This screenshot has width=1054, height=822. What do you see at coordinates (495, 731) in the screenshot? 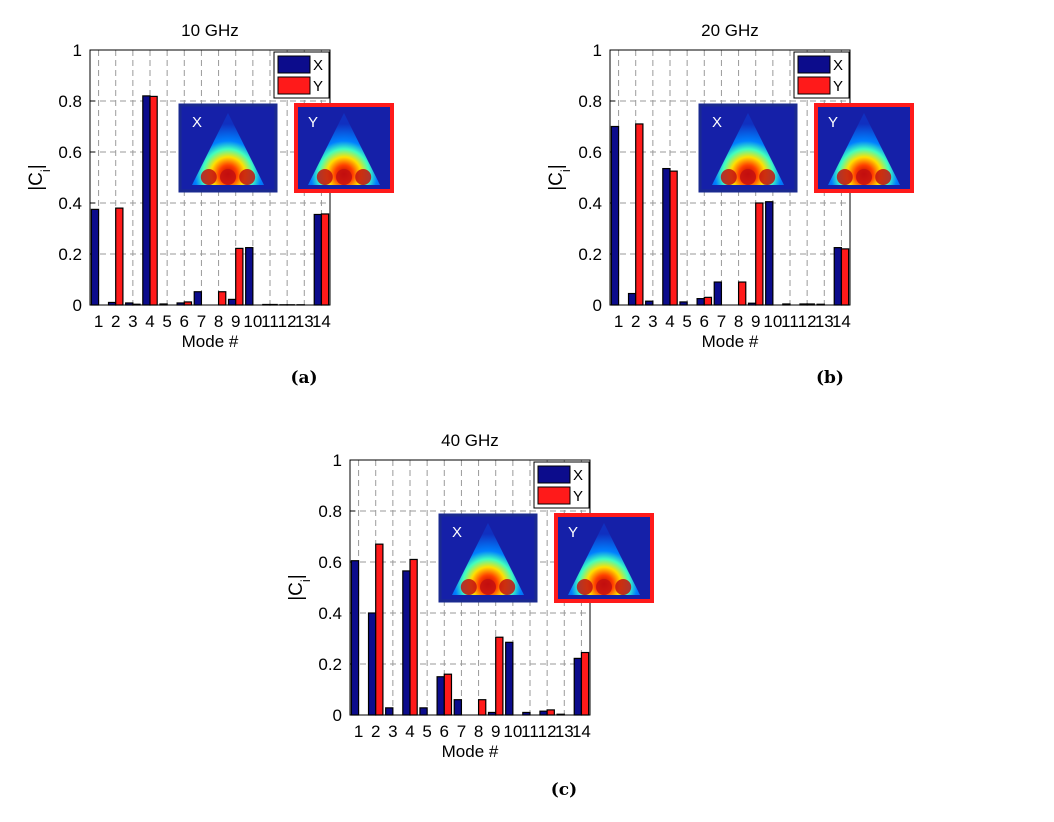
I see `x-tick-label: 9` at bounding box center [495, 731].